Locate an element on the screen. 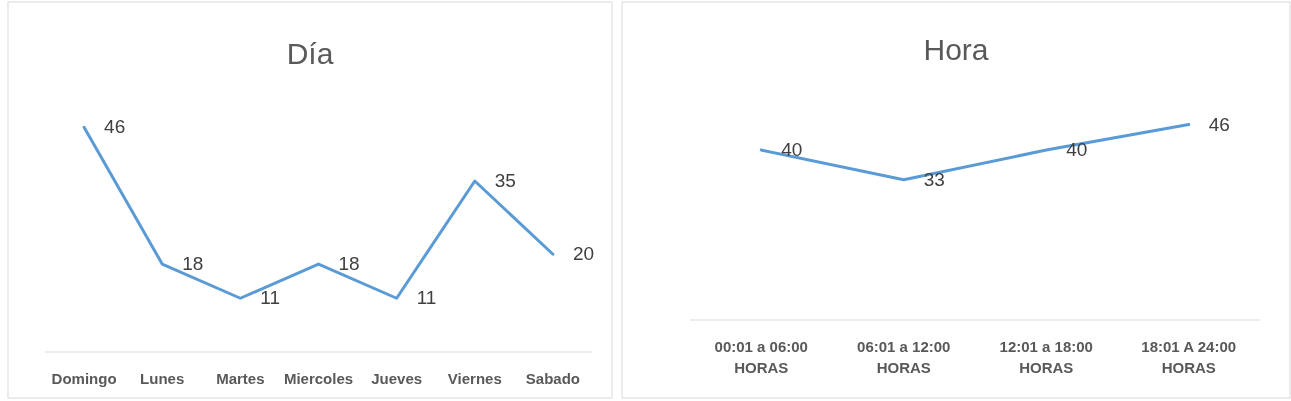  x-tick-label: Lunes is located at coordinates (162, 378).